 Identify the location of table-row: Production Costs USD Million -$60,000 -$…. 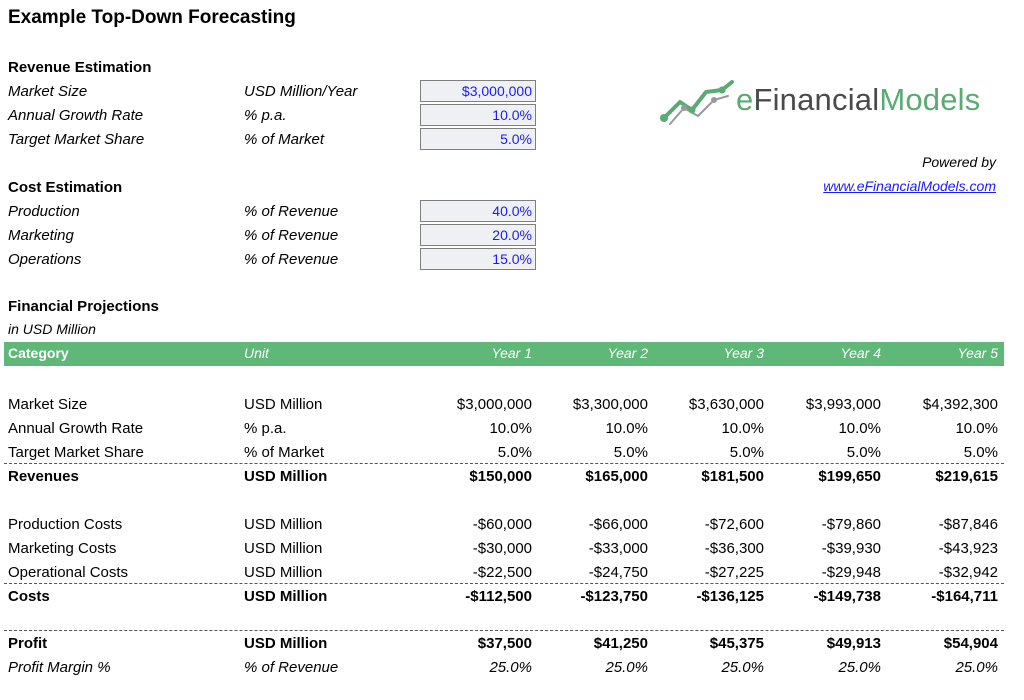
(512, 526).